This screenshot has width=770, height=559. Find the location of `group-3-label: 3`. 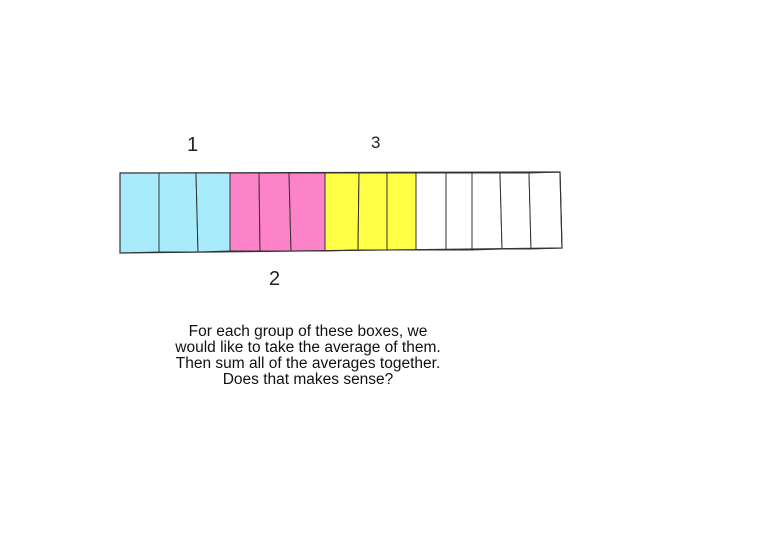

group-3-label: 3 is located at coordinates (376, 142).